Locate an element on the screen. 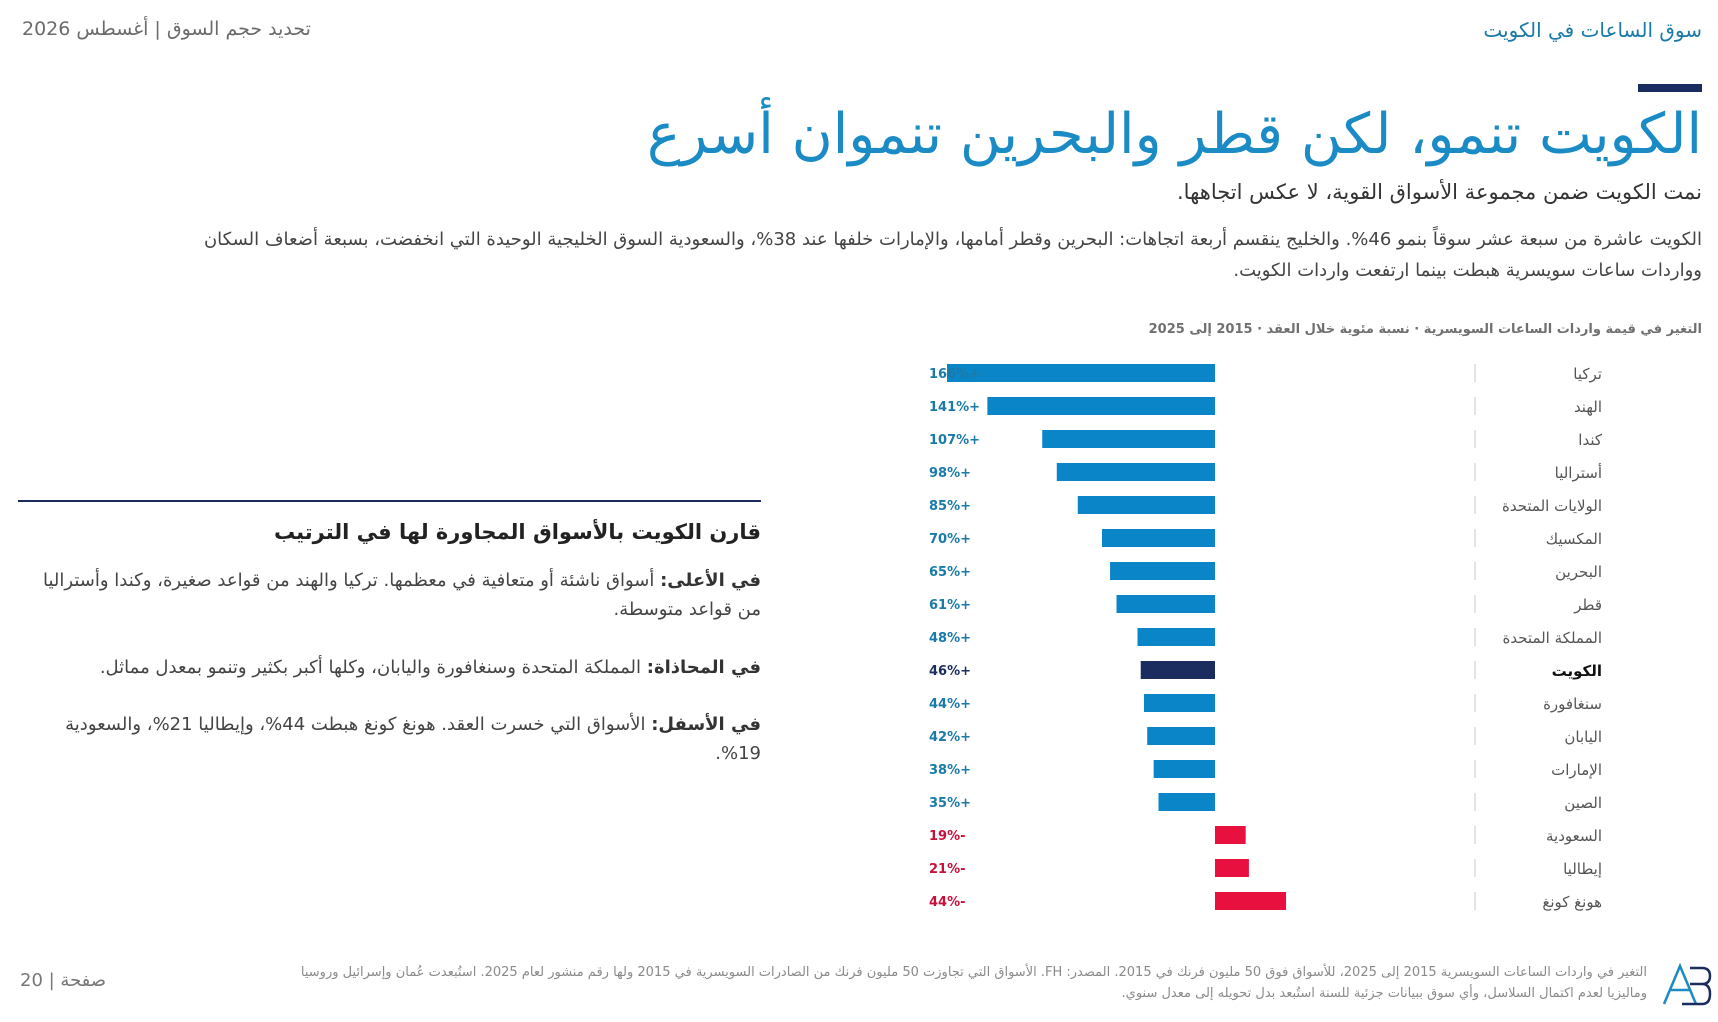  value-label: -19% is located at coordinates (947, 836).